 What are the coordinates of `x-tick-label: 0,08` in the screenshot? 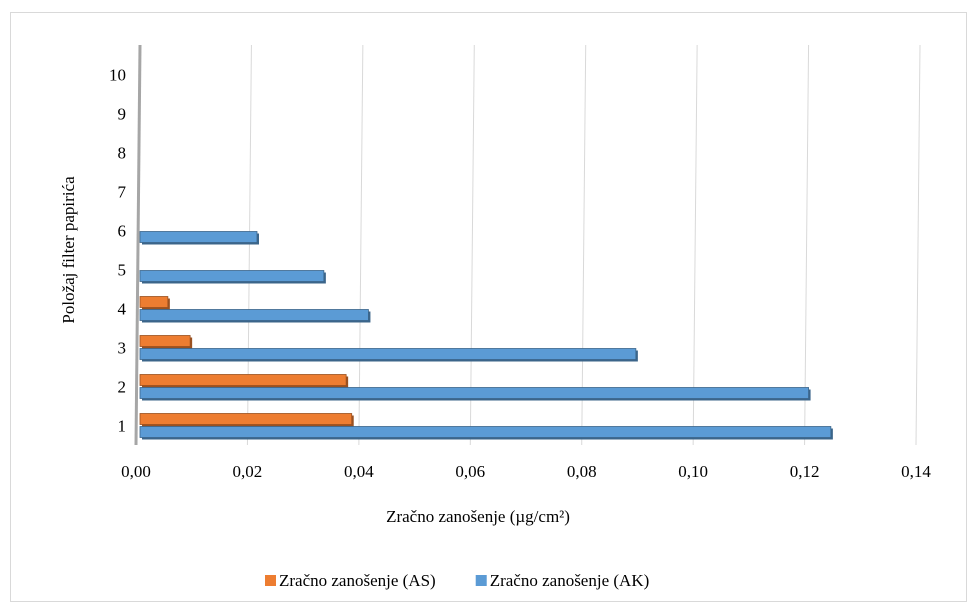 It's located at (582, 471).